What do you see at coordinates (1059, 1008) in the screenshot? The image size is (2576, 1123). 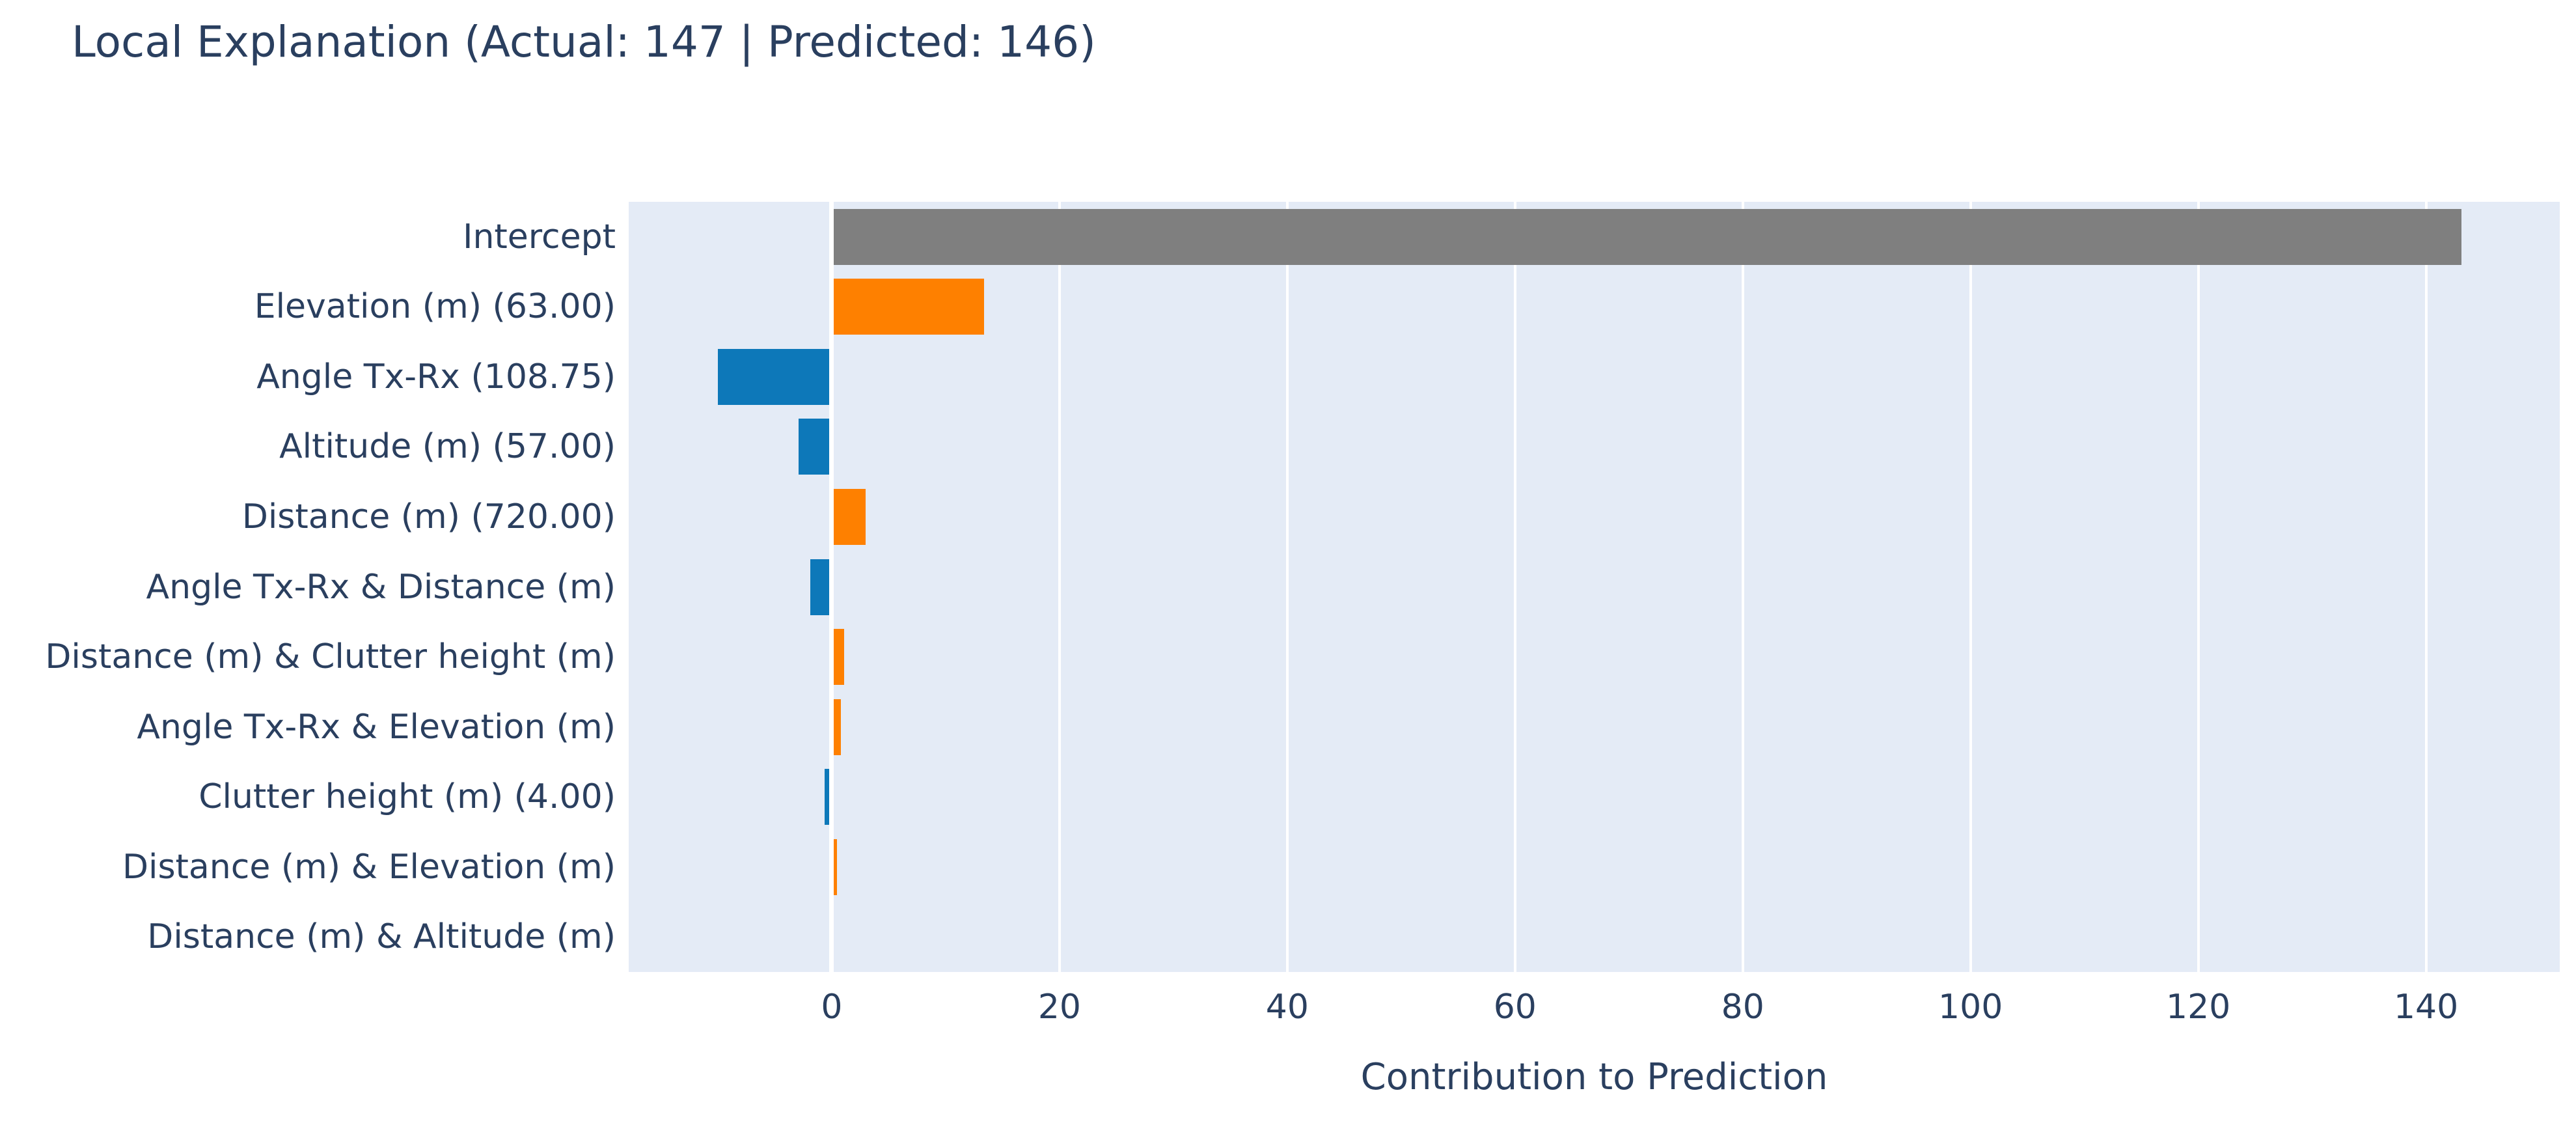 I see `x-tick-label: 20` at bounding box center [1059, 1008].